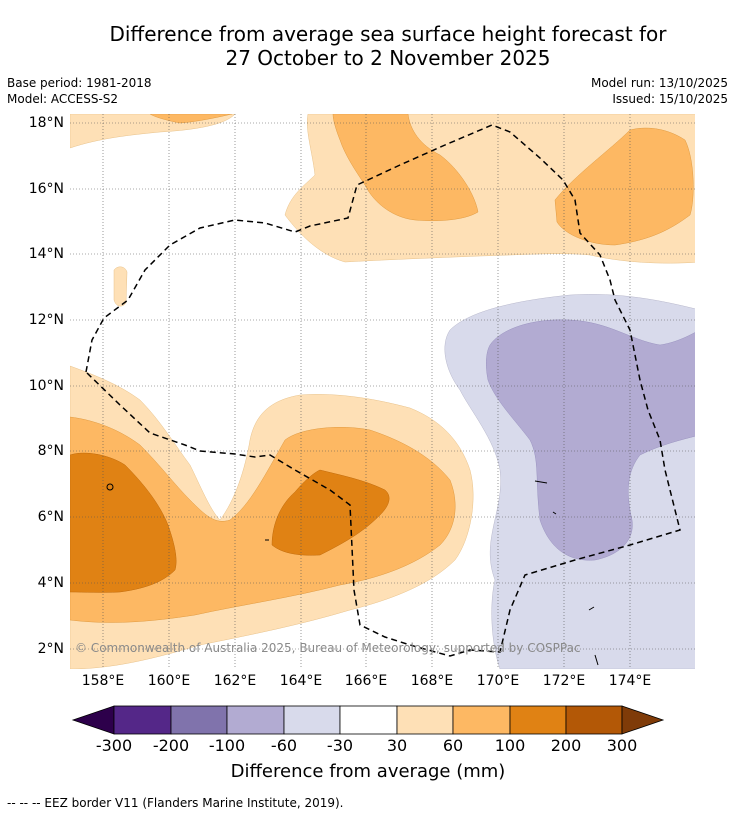 The width and height of the screenshot is (736, 816). What do you see at coordinates (624, 186) in the screenshot?
I see `contour-pos-60-north-b` at bounding box center [624, 186].